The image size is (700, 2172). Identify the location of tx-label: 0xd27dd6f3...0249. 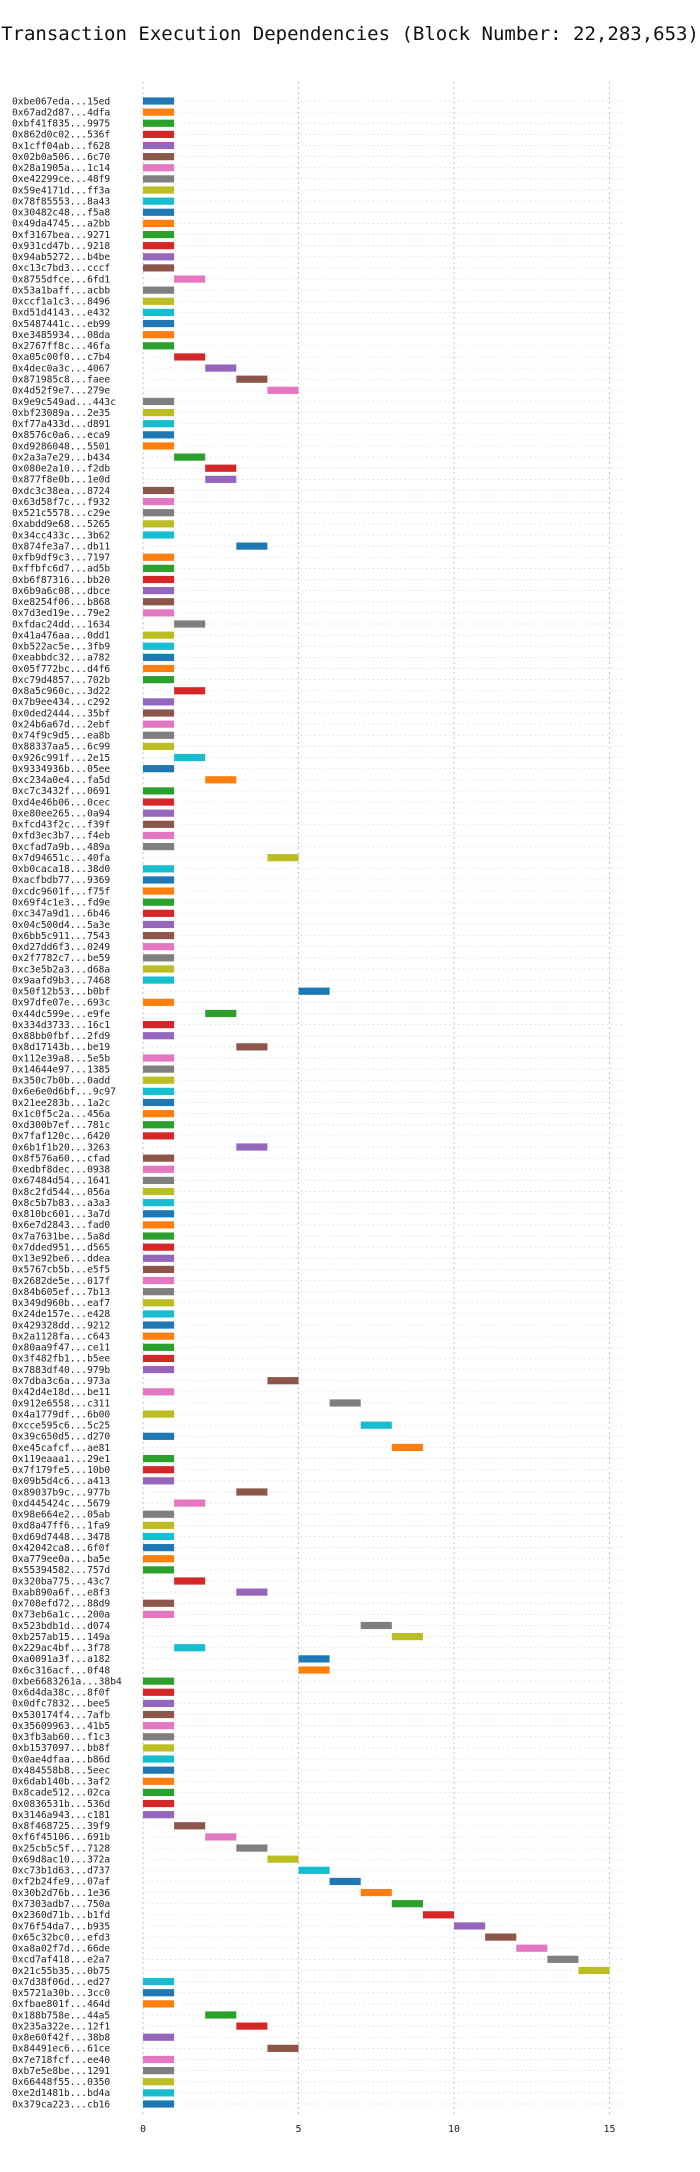
(61, 947).